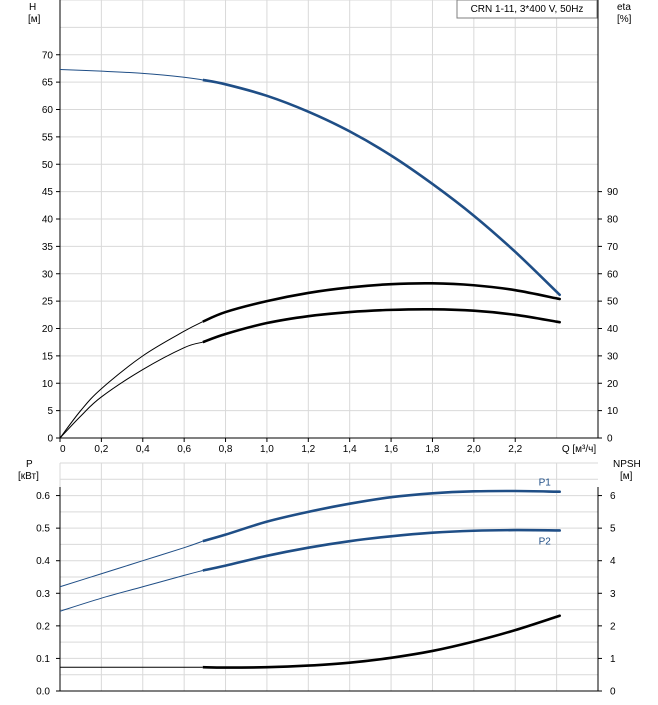  What do you see at coordinates (143, 449) in the screenshot?
I see `x-tick-label: 0,4` at bounding box center [143, 449].